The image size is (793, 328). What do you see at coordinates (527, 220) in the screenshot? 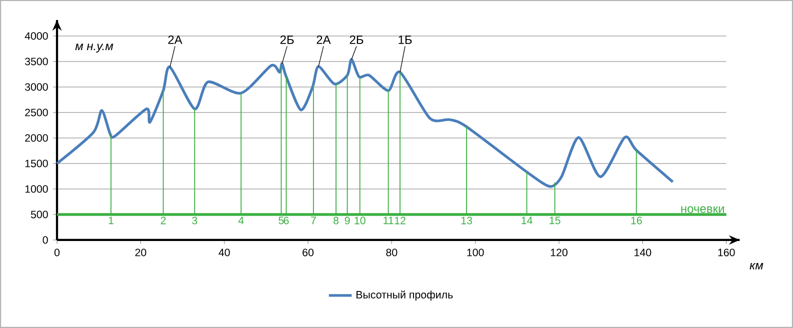
I see `annotation: 14` at bounding box center [527, 220].